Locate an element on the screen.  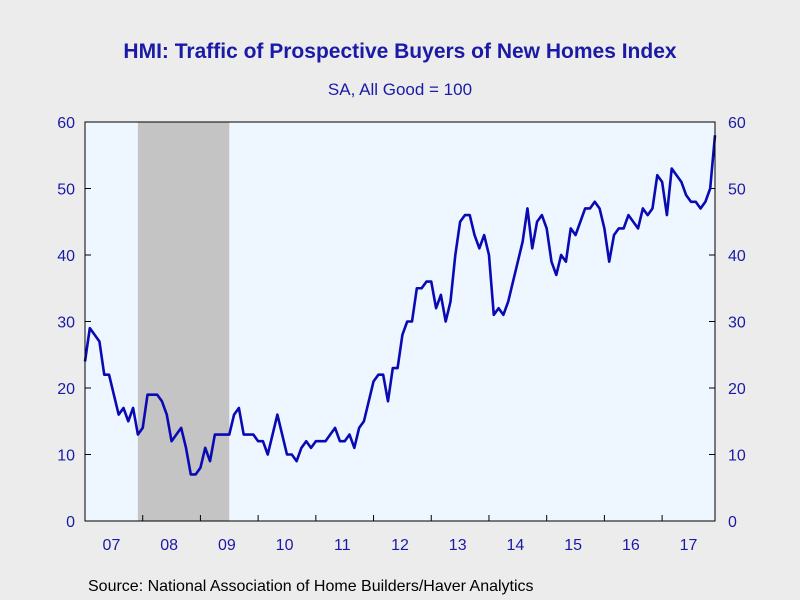
x-tick-label: 15 is located at coordinates (573, 545).